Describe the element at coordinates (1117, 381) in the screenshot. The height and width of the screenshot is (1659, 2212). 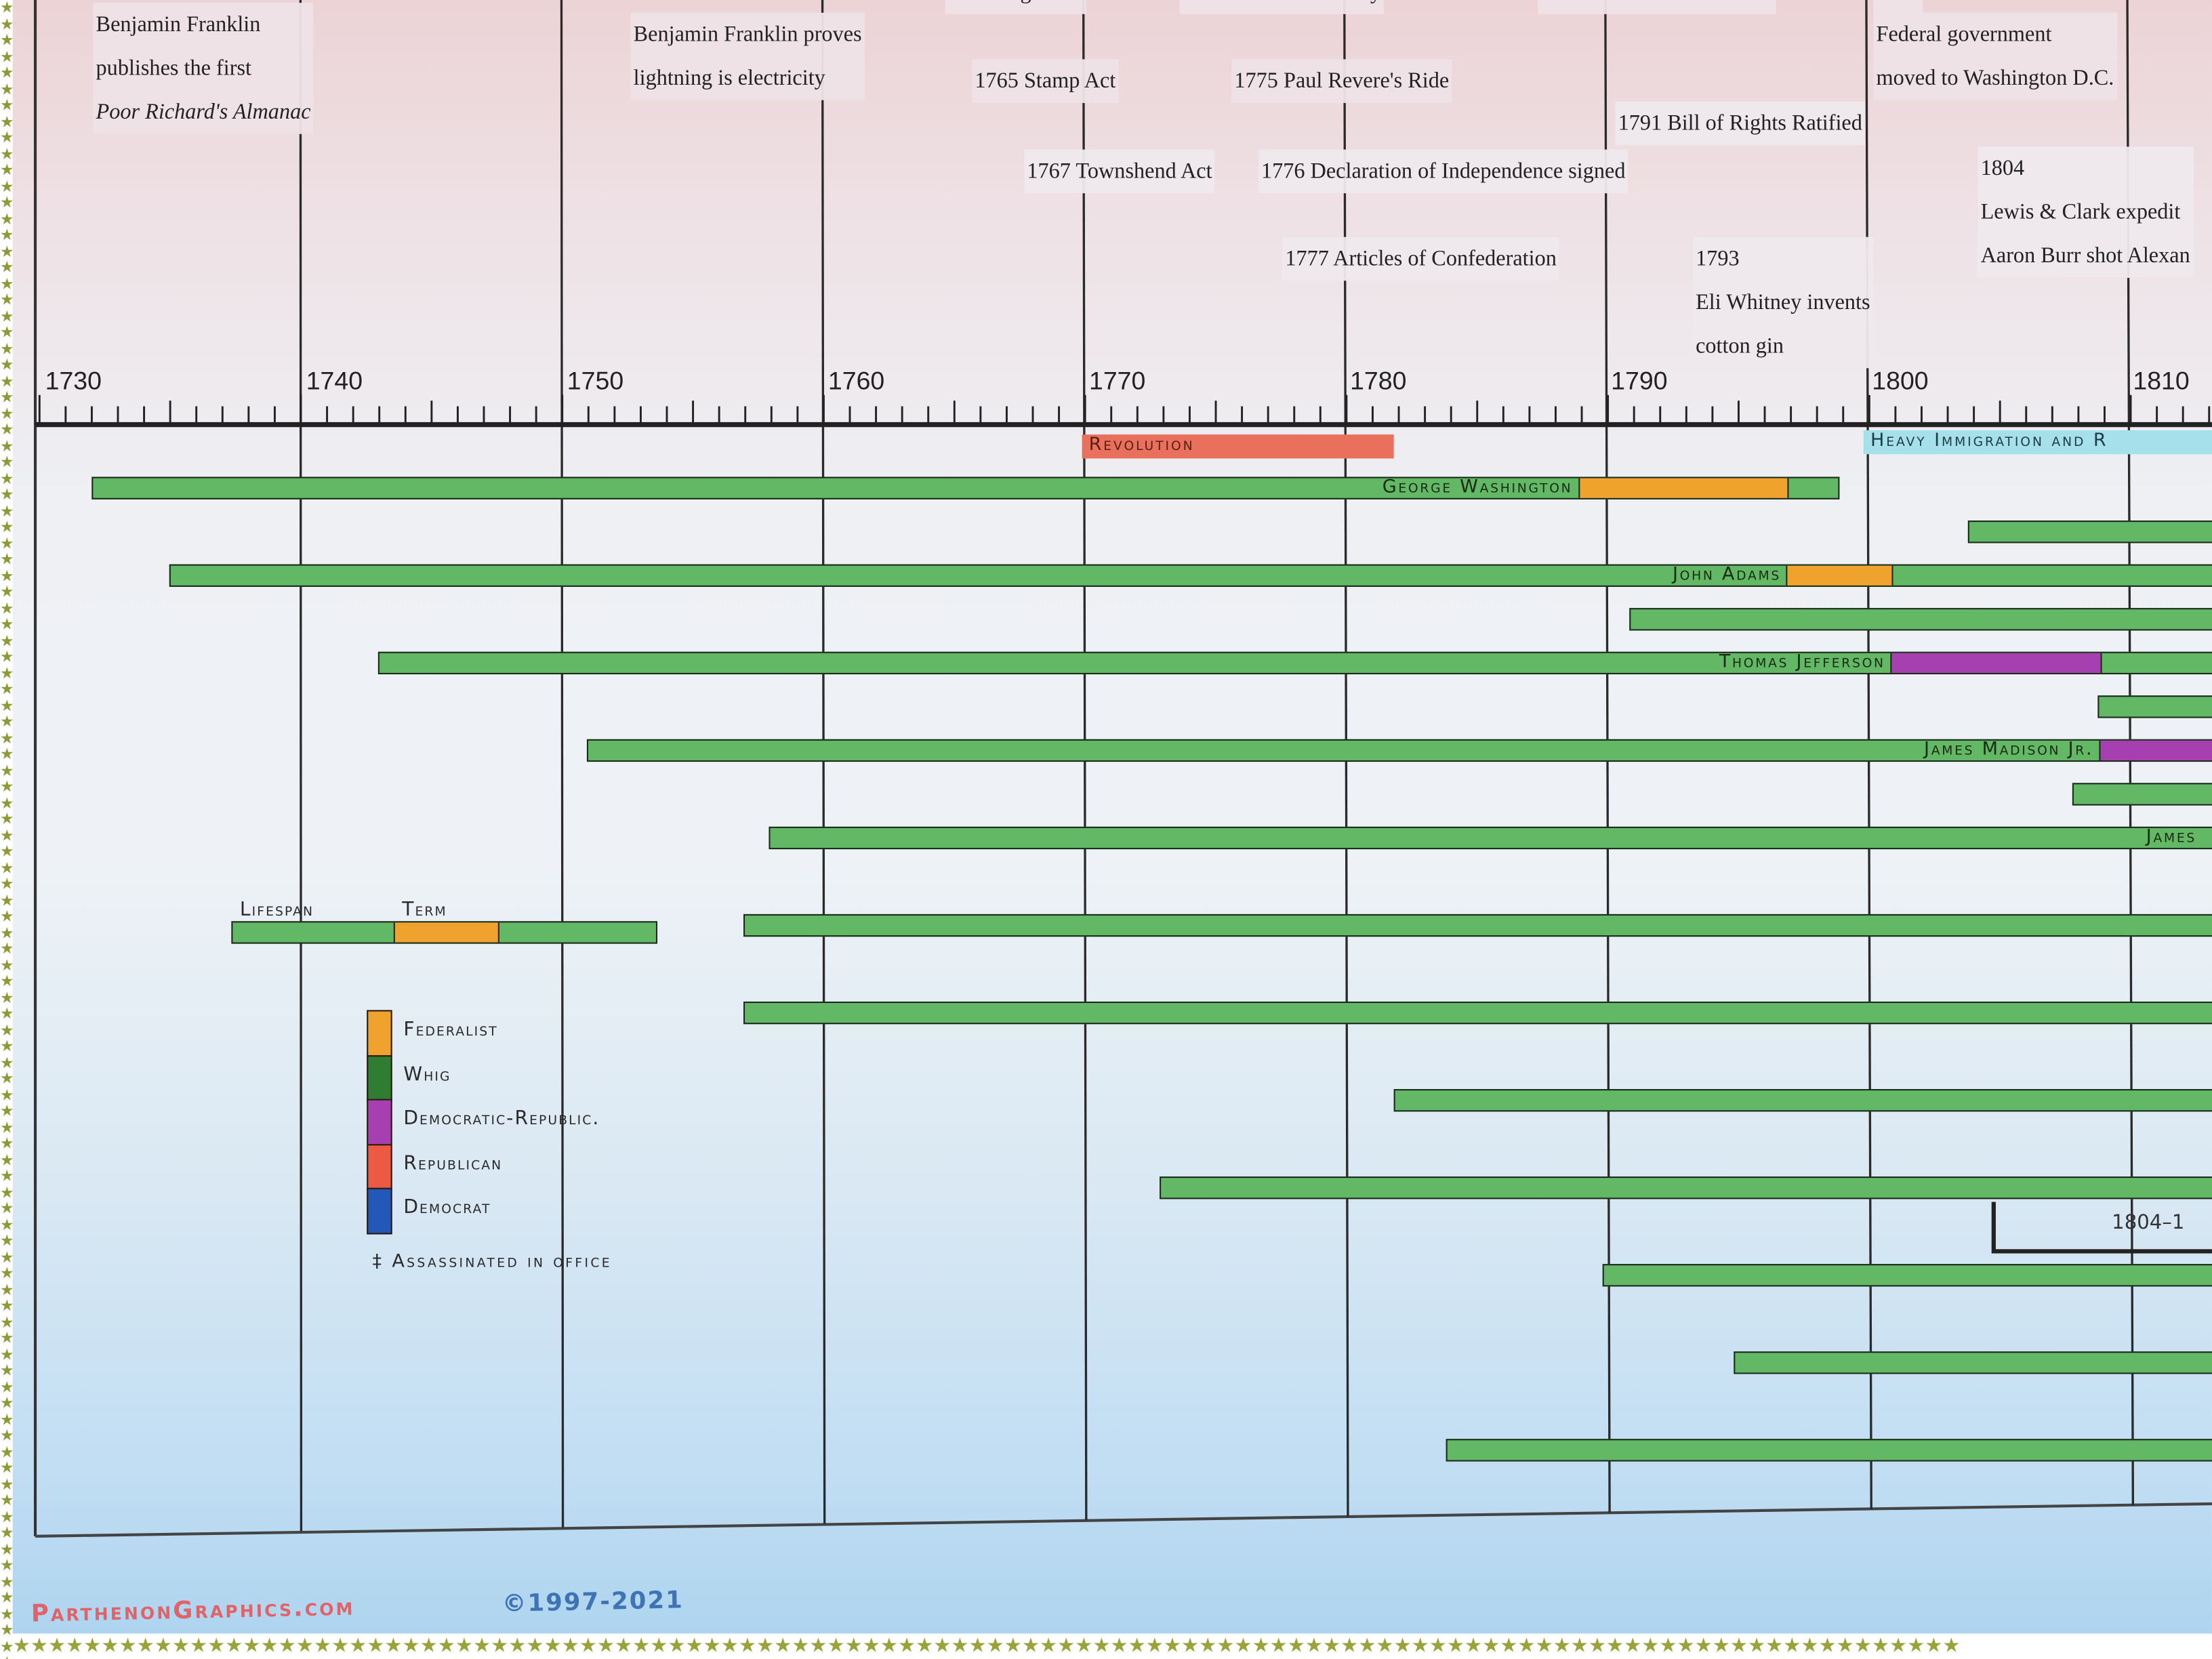
I see `x-tick-label-1770: 1770` at that location.